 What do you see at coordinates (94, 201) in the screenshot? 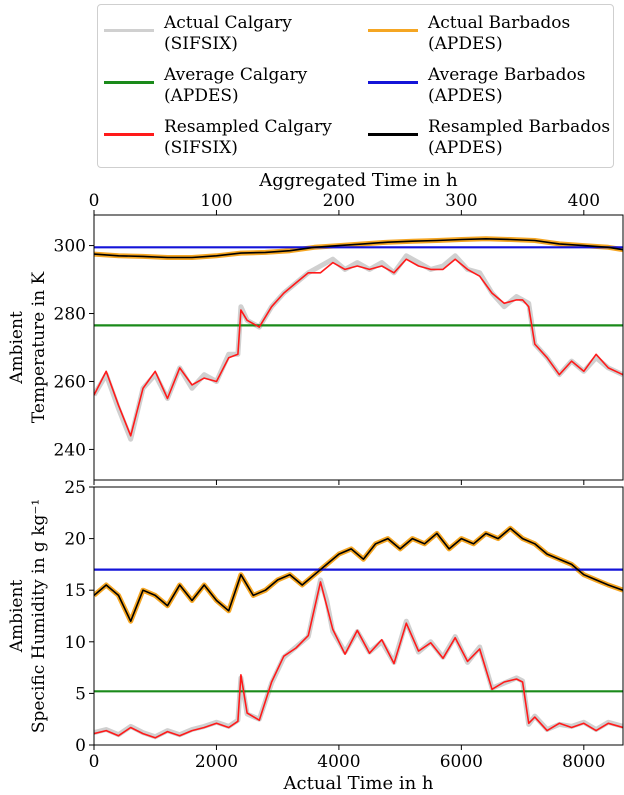
I see `top-x-tick-label: 0` at bounding box center [94, 201].